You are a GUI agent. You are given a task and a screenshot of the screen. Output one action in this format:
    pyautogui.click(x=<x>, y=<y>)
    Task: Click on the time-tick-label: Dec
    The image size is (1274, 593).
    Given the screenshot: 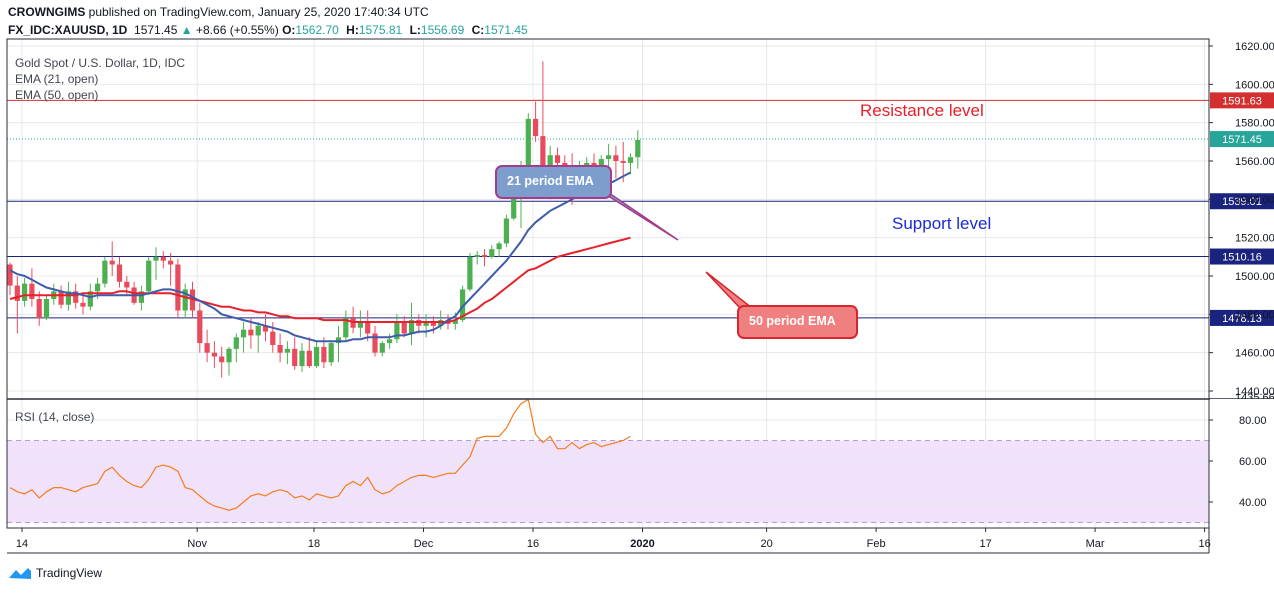 What is the action you would take?
    pyautogui.click(x=424, y=544)
    